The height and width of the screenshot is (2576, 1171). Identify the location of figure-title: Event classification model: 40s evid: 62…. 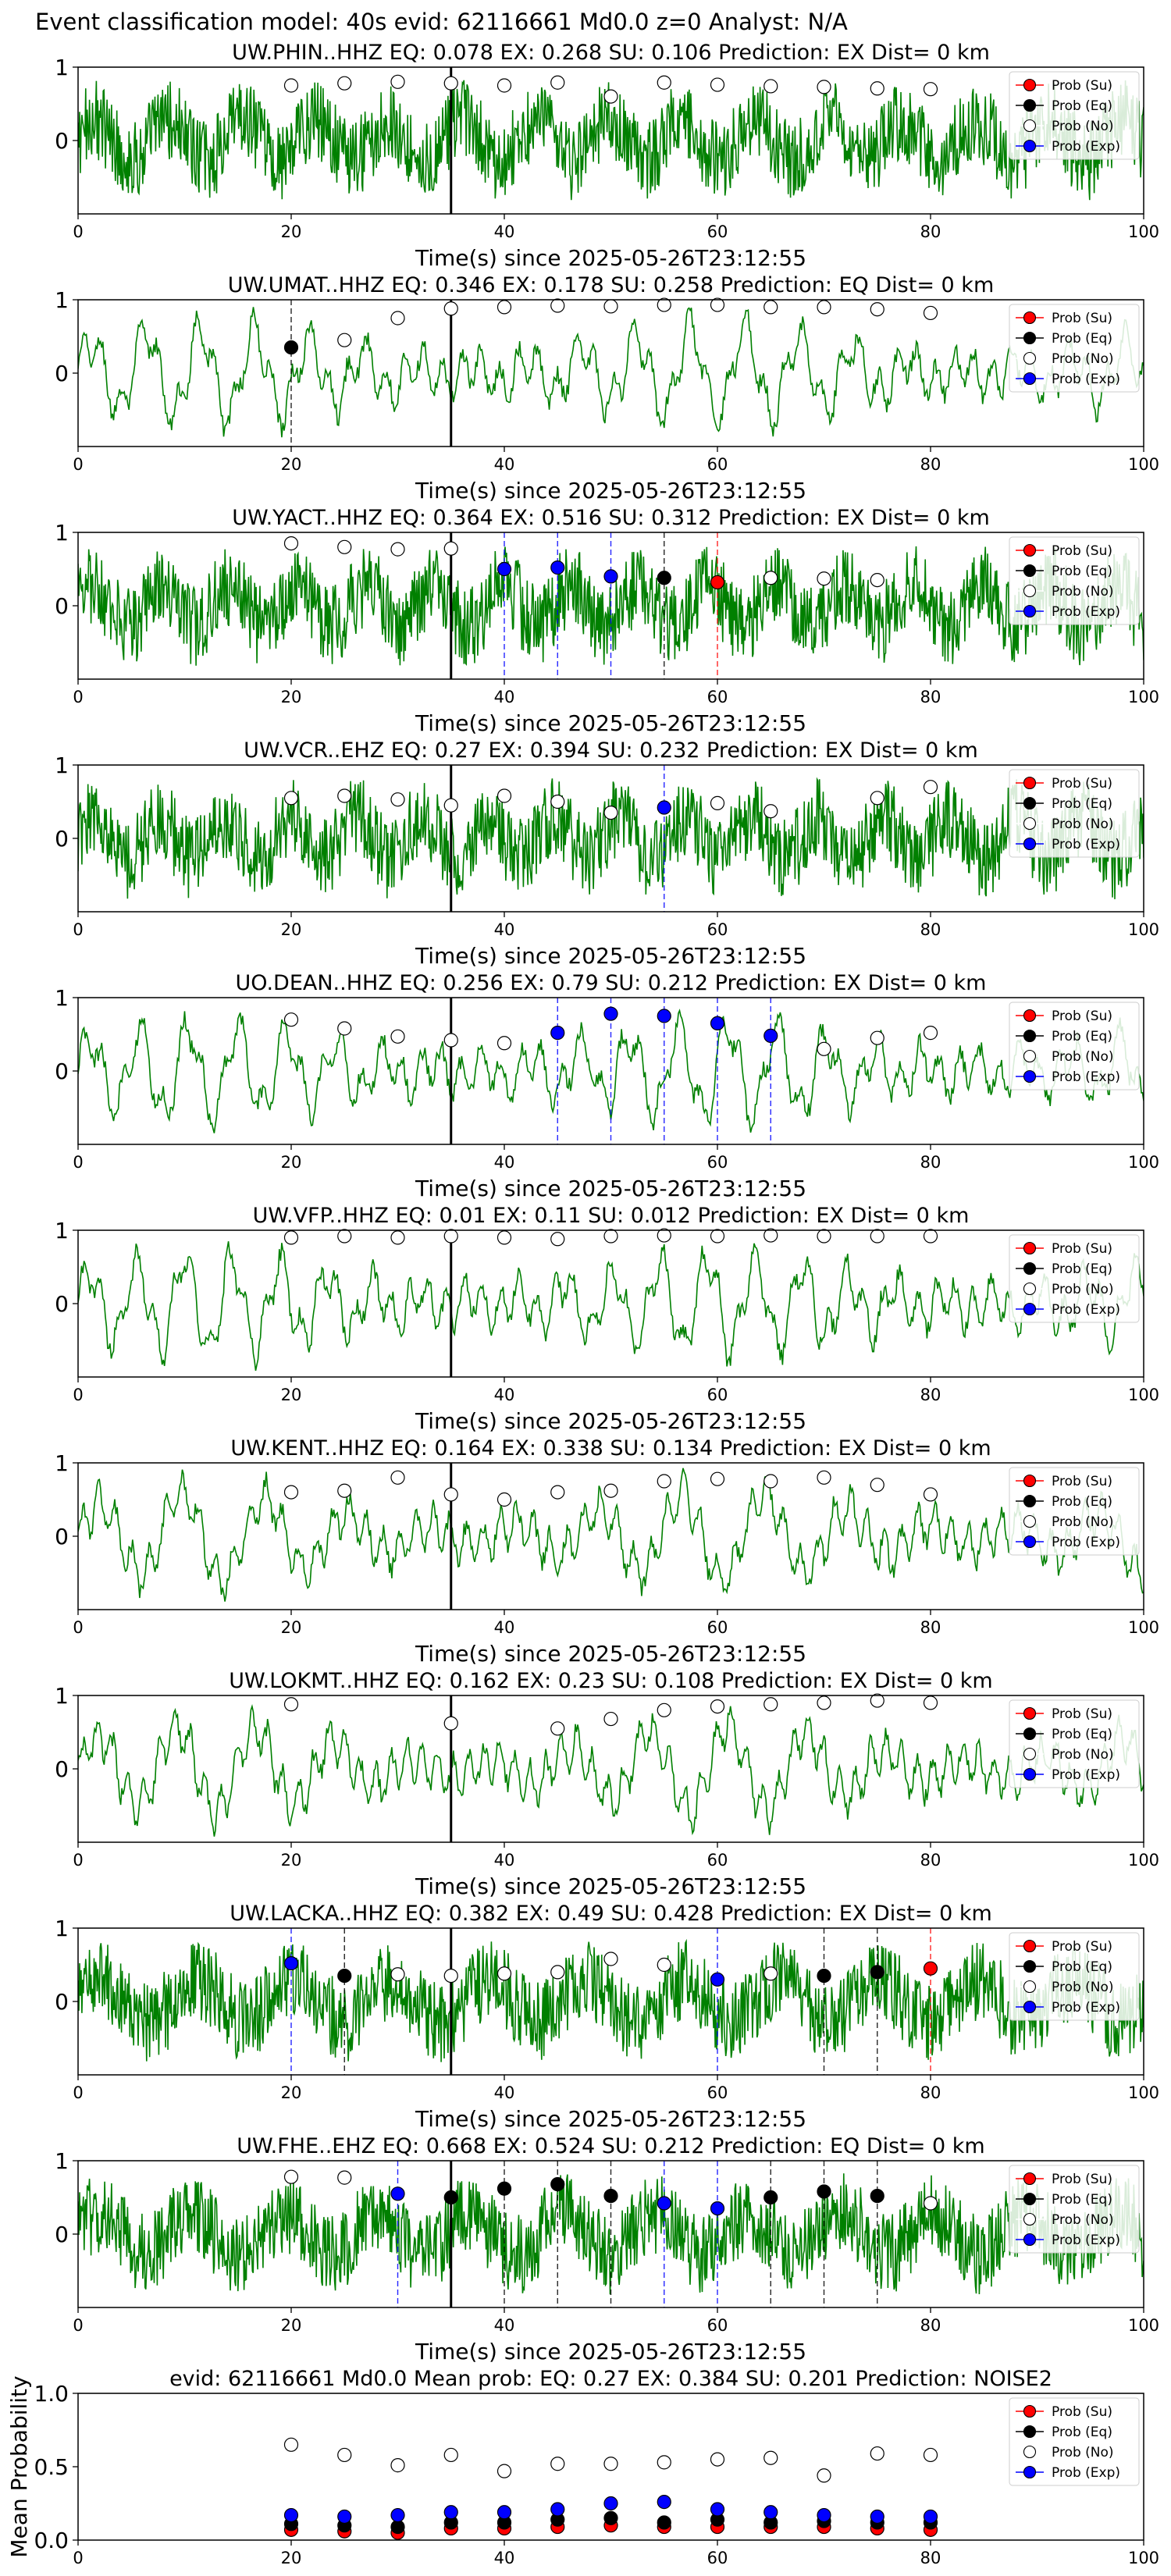
(441, 22).